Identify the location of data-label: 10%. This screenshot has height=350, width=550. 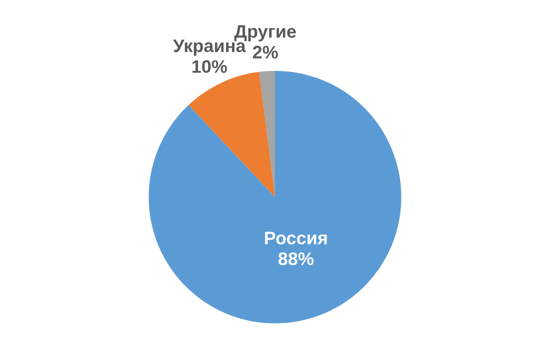
(209, 66).